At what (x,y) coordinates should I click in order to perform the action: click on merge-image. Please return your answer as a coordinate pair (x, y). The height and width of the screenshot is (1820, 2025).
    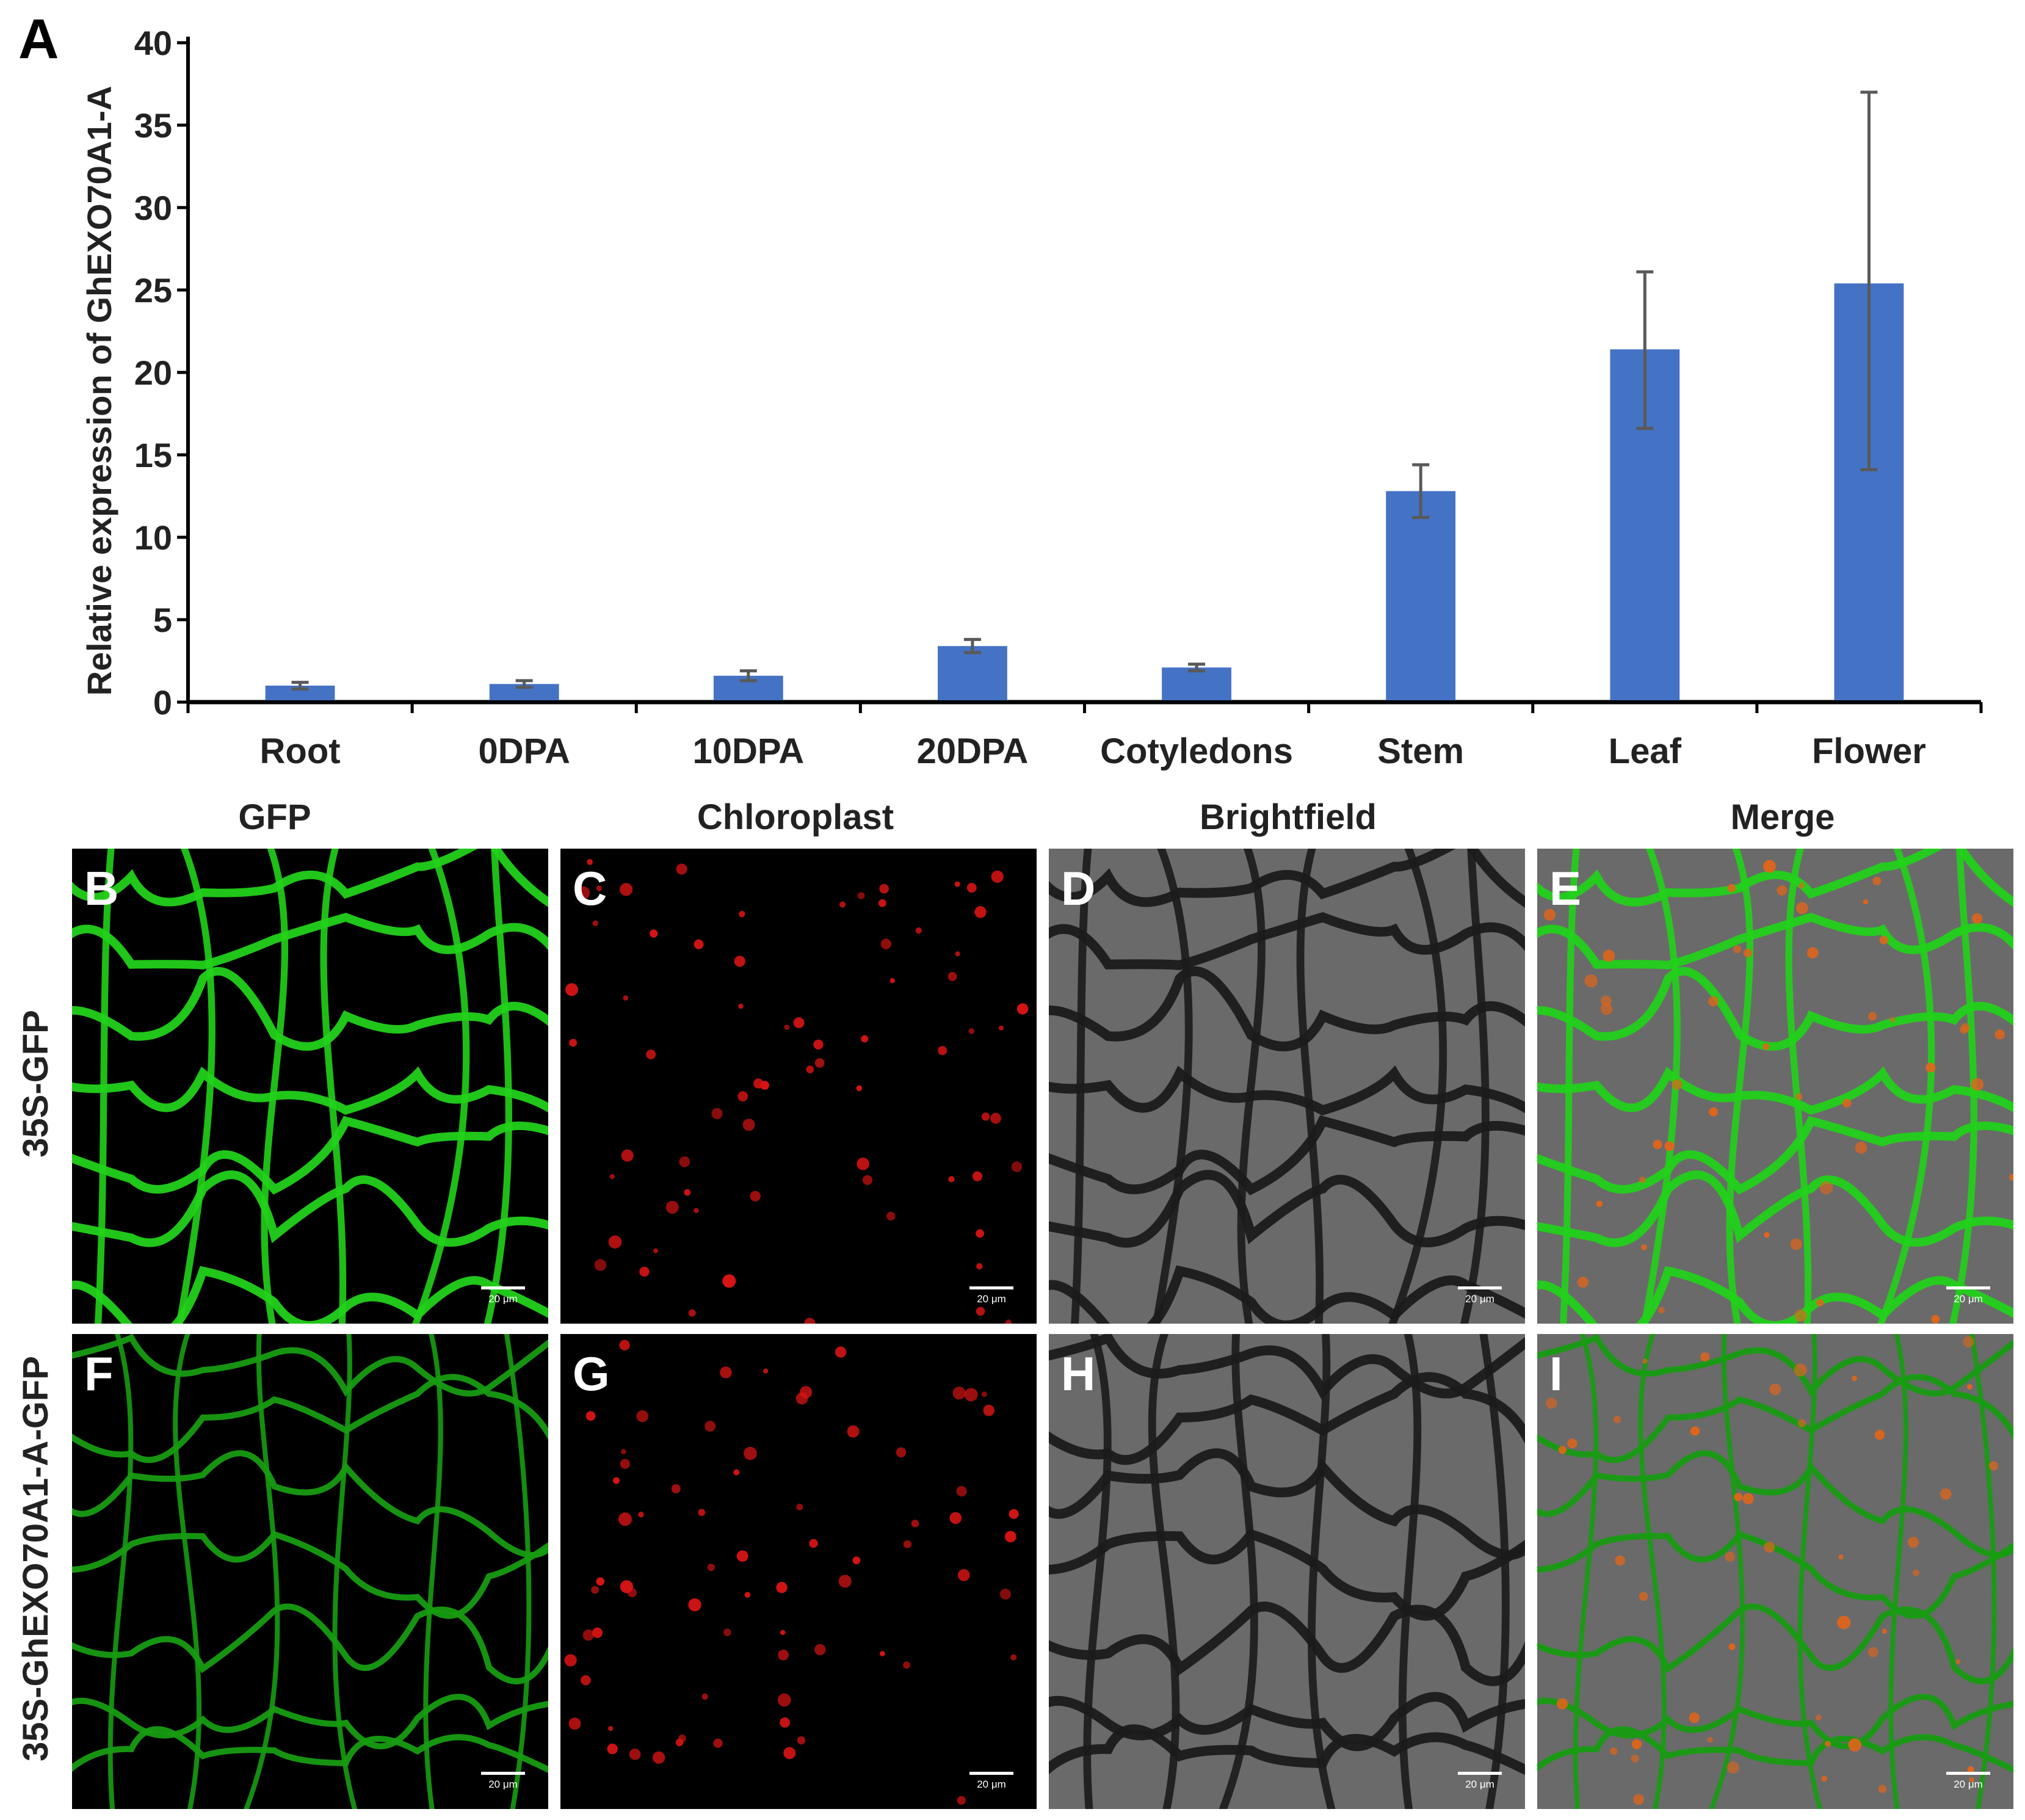
    Looking at the image, I should click on (1775, 1086).